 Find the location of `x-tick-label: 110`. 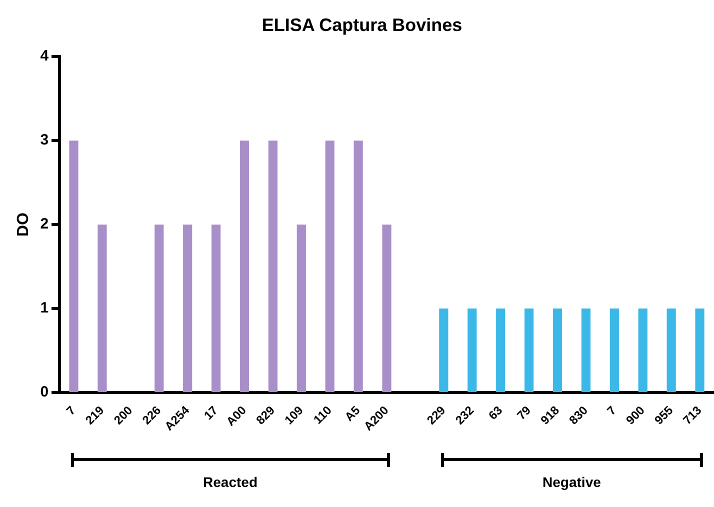

x-tick-label: 110 is located at coordinates (322, 414).